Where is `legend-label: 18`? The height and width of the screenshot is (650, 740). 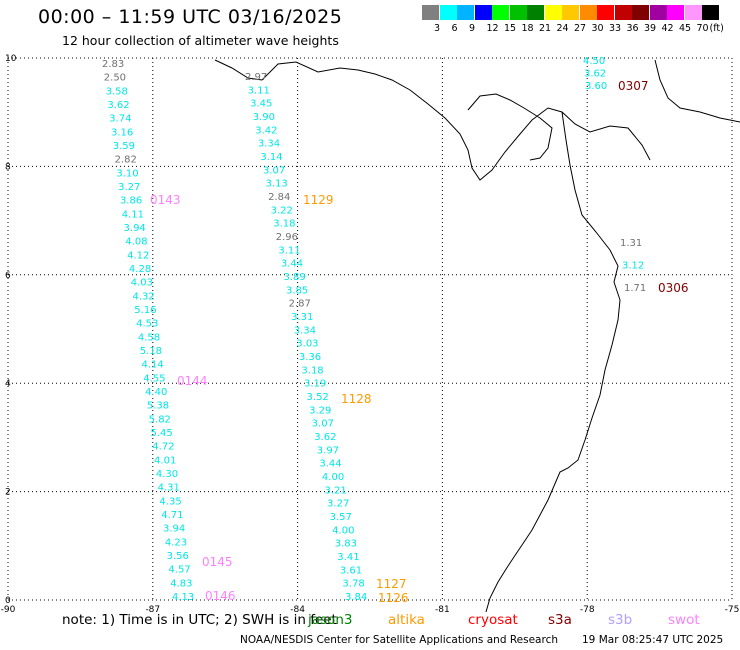
legend-label: 18 is located at coordinates (527, 28).